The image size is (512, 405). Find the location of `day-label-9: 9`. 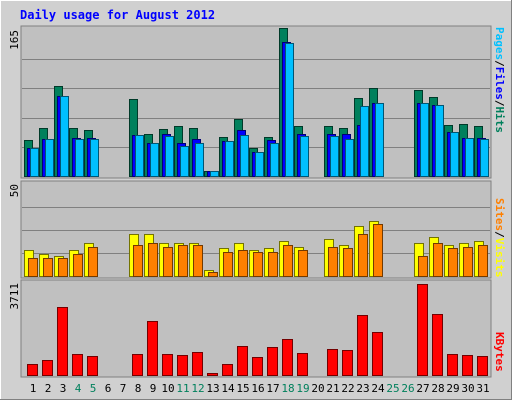

day-label-9: 9 is located at coordinates (153, 388).